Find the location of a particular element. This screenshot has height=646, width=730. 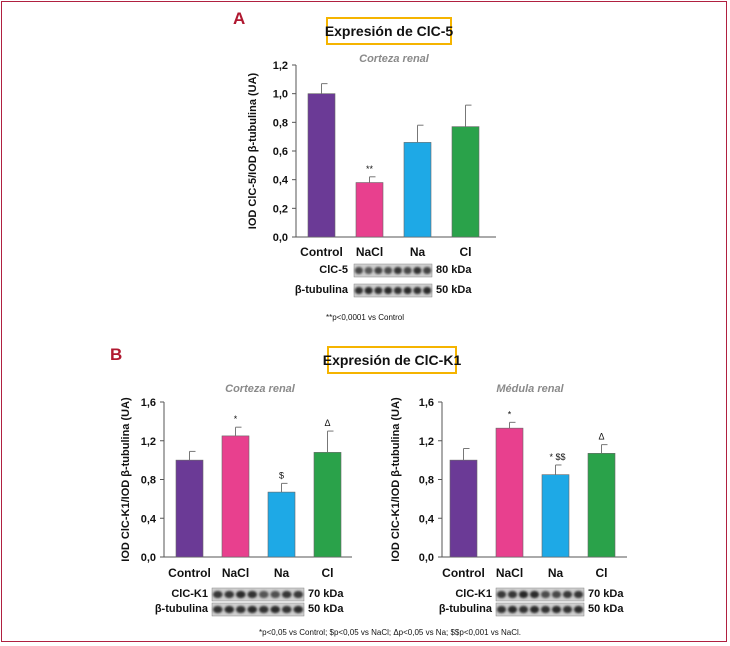

chart-b2-title: Médula renal is located at coordinates (530, 389).